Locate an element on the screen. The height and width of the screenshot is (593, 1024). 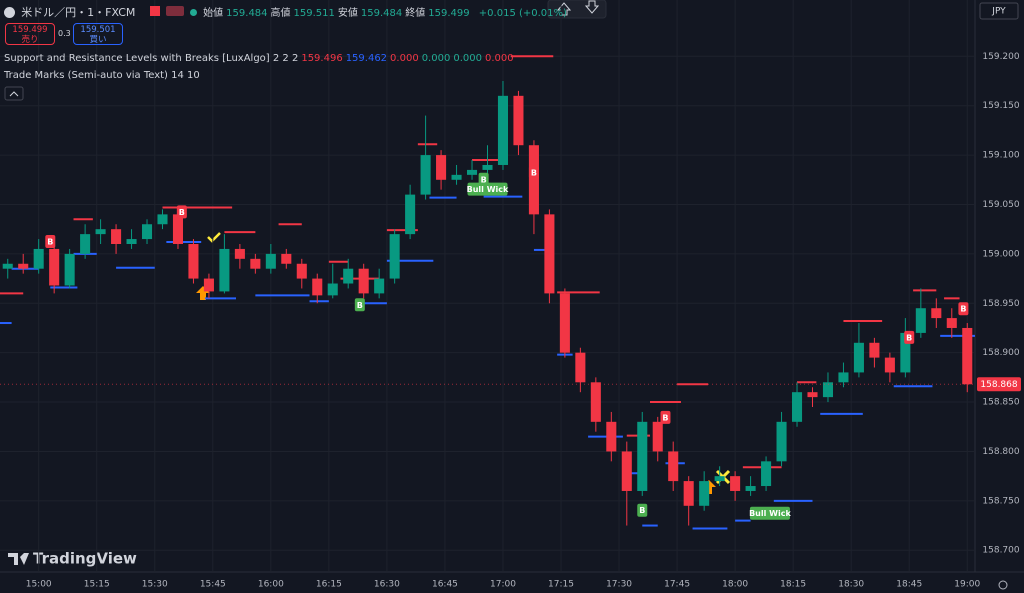
x-tick-label: 17:45 is located at coordinates (677, 585).